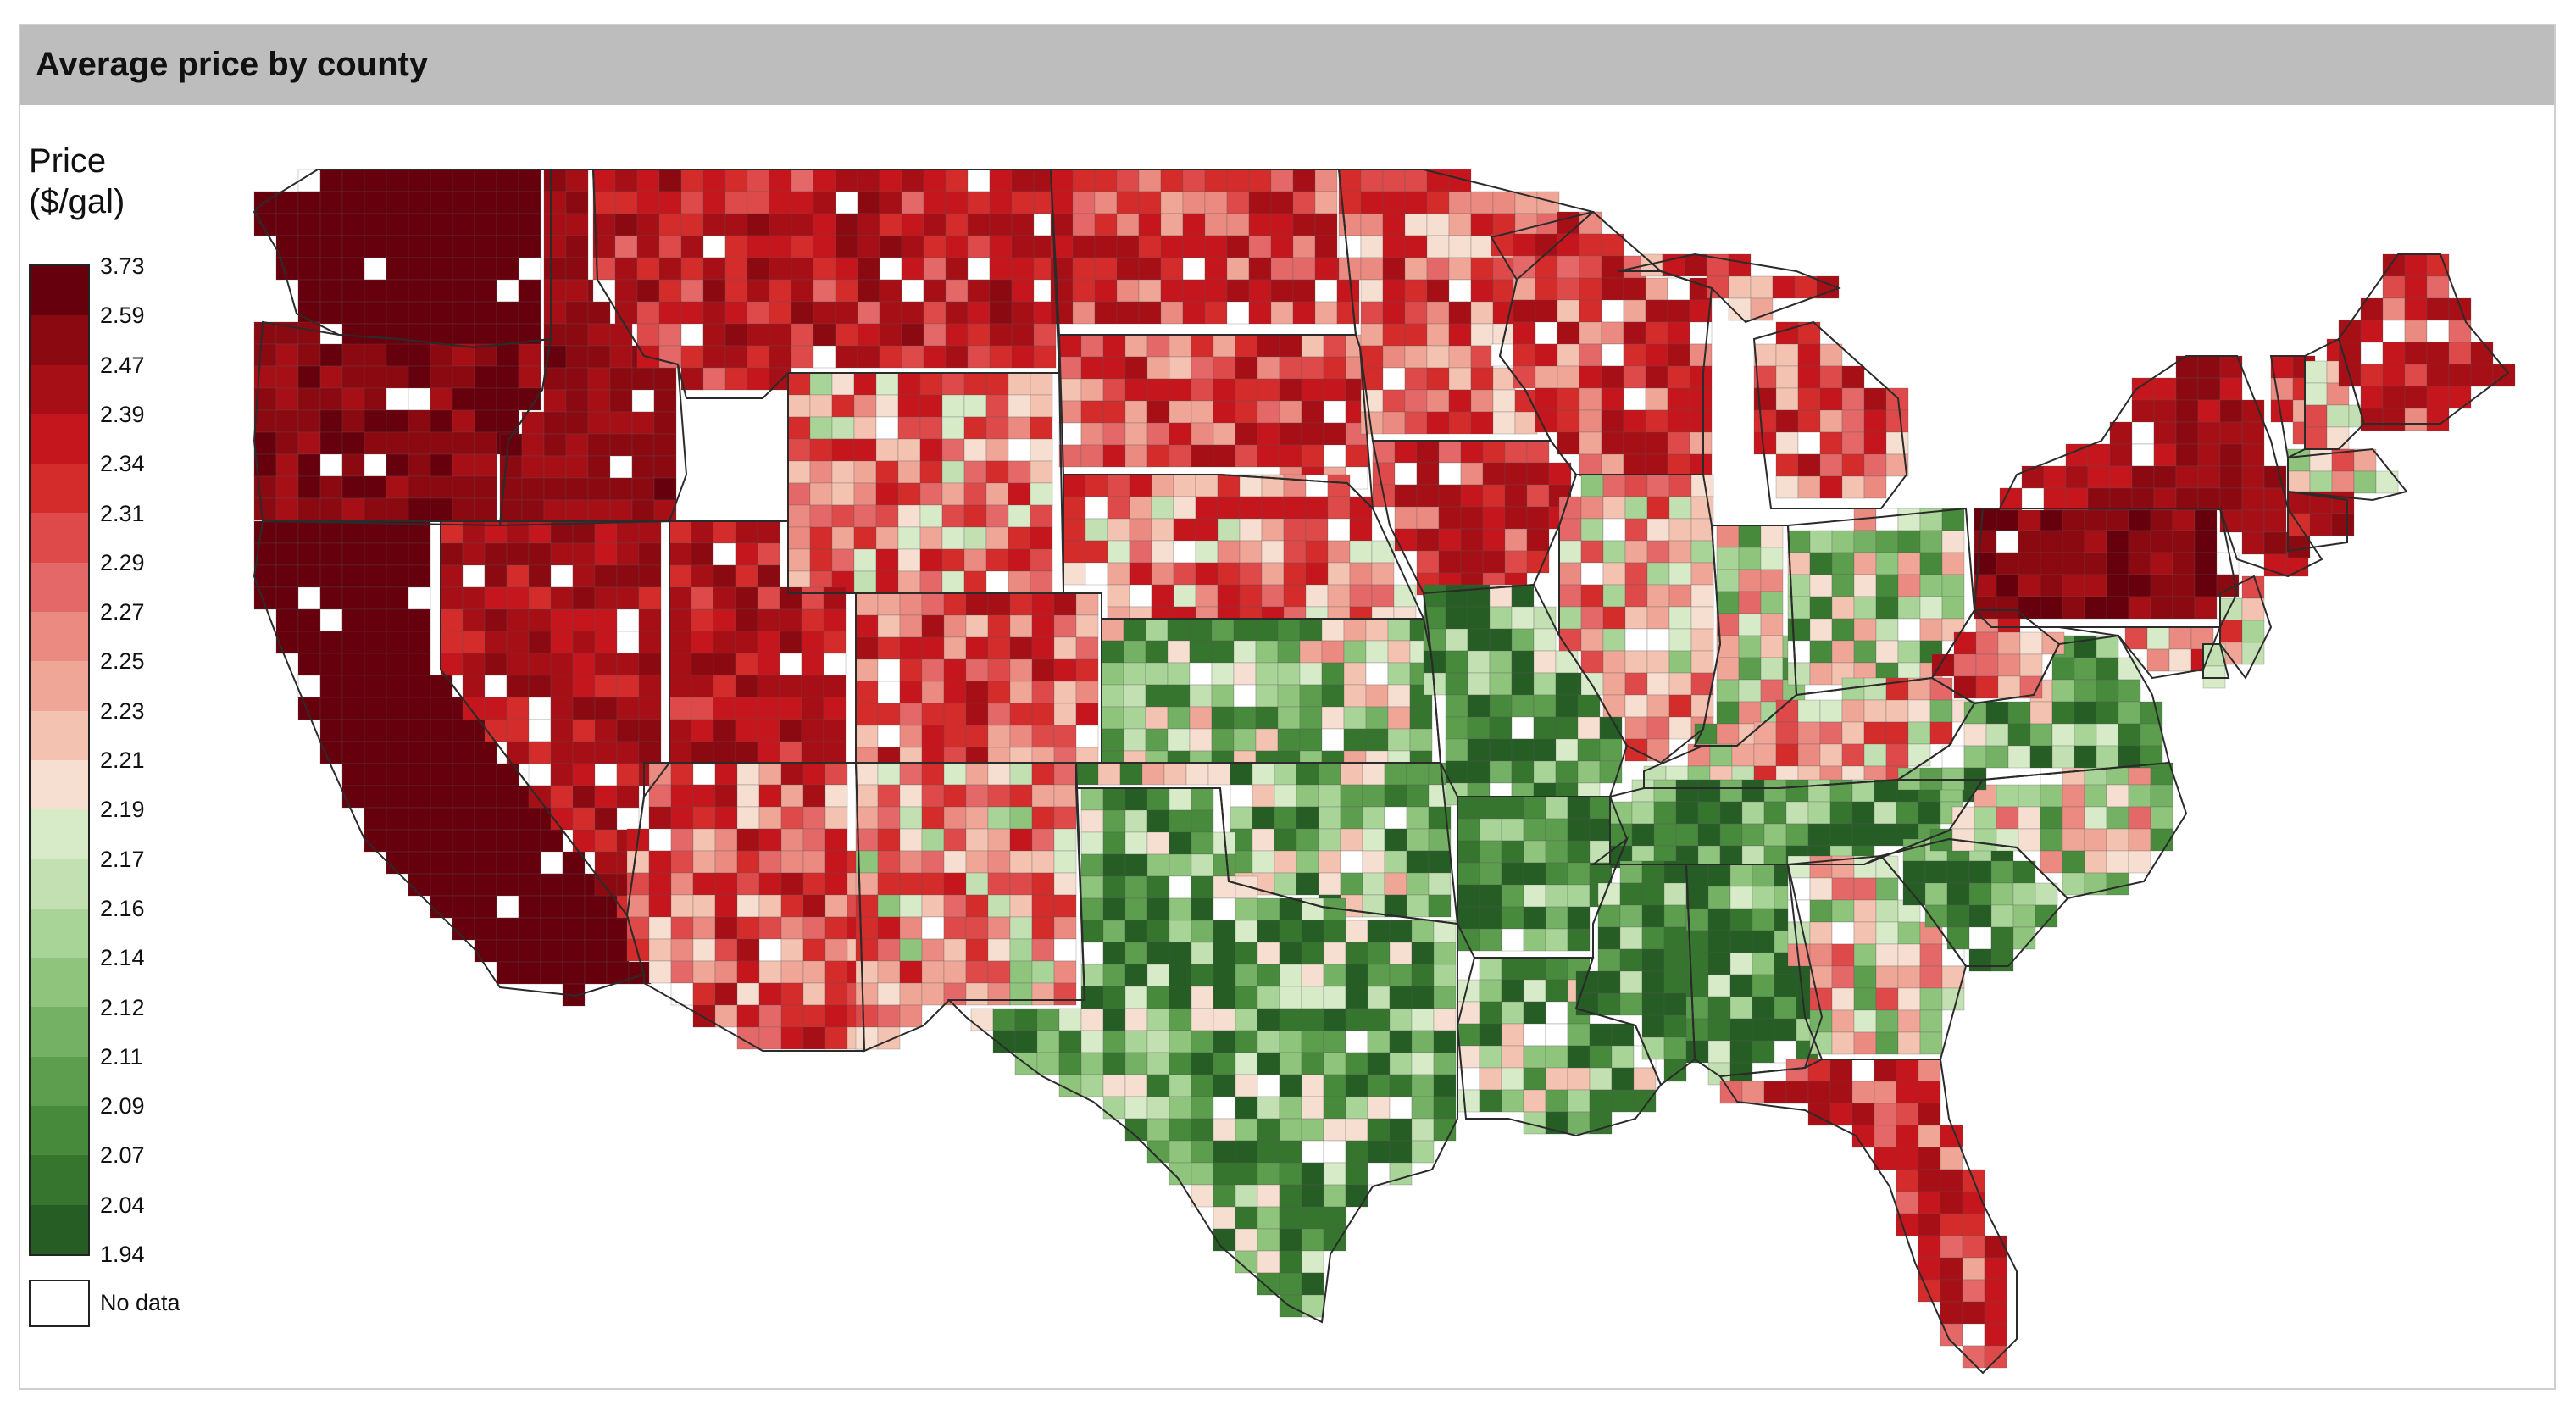 The width and height of the screenshot is (2576, 1417). I want to click on legend-tick-label: 2.14, so click(122, 958).